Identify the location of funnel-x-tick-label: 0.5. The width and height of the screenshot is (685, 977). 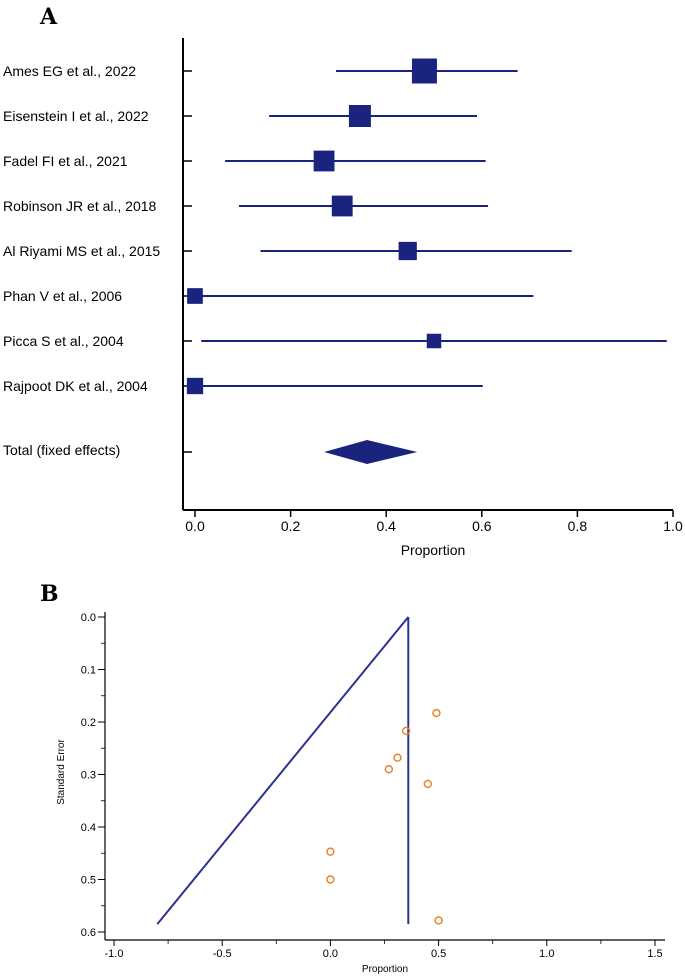
(438, 954).